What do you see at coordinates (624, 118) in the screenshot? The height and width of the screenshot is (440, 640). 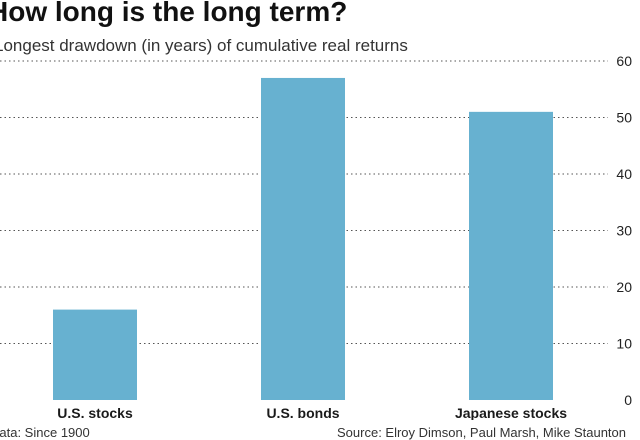 I see `y-tick-label: 50` at bounding box center [624, 118].